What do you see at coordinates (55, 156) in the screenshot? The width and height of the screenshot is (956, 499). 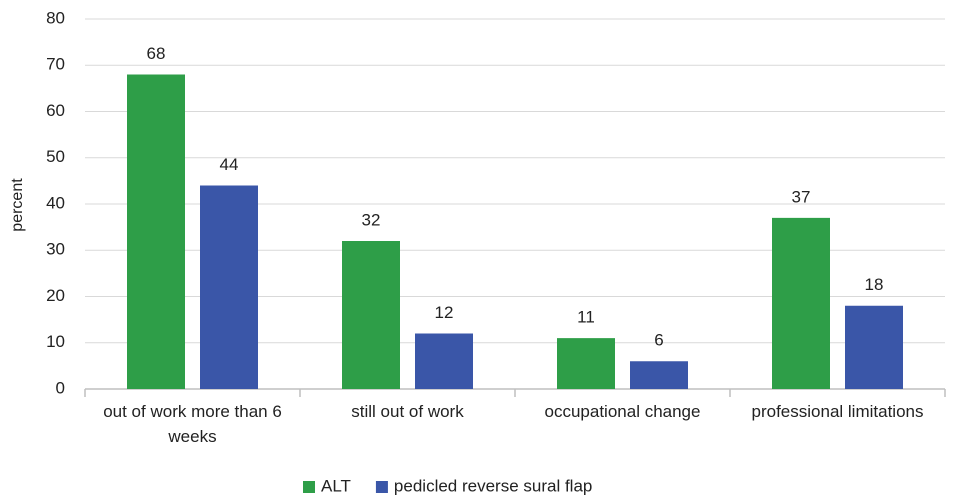 I see `y-tick-label: 50` at bounding box center [55, 156].